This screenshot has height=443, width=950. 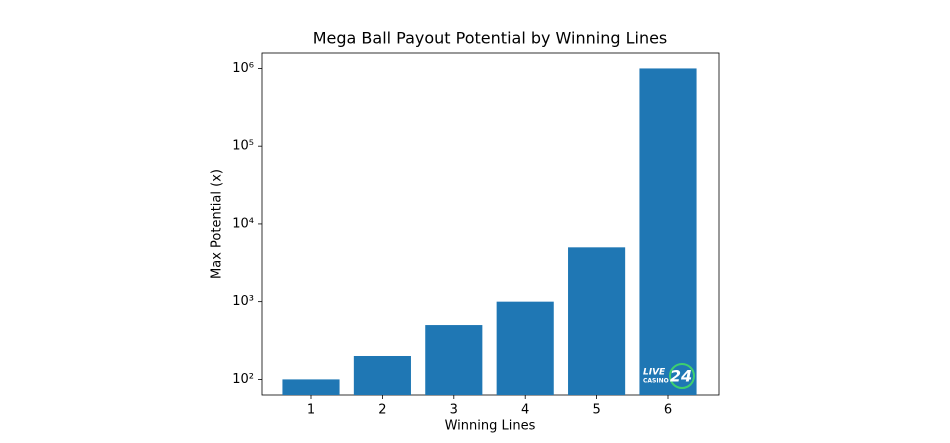 I want to click on x-tick-label: 4, so click(x=525, y=410).